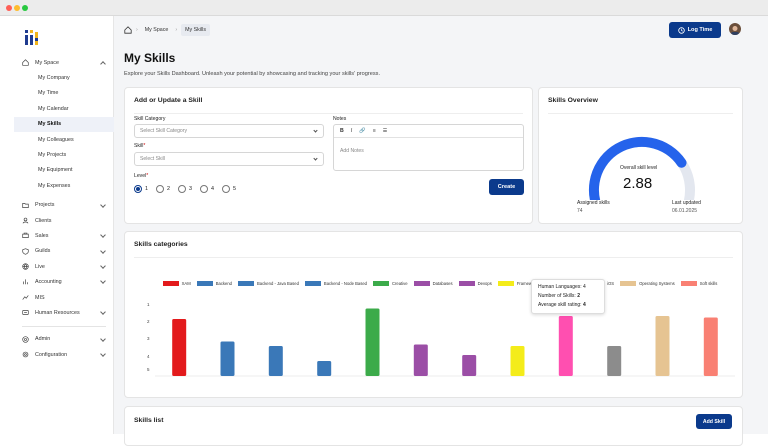 Image resolution: width=768 pixels, height=446 pixels. Describe the element at coordinates (64, 62) in the screenshot. I see `sidebar-item-my-space: My Space` at that location.